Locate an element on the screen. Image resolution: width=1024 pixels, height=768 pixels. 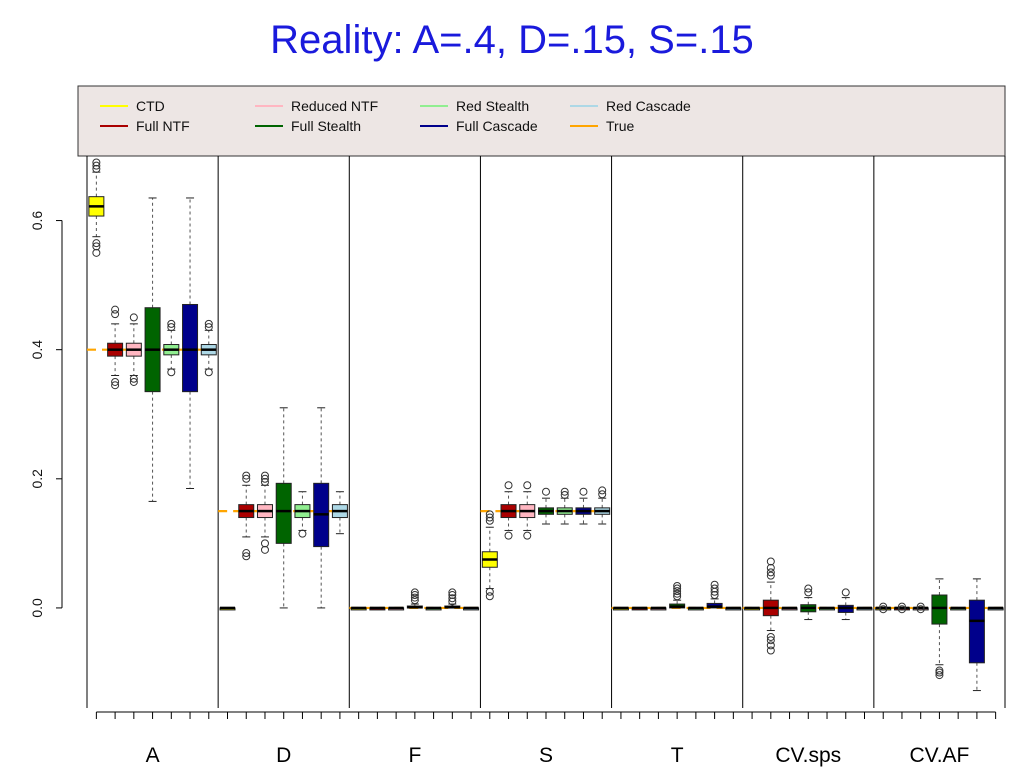
legend-label: CTD is located at coordinates (150, 106).